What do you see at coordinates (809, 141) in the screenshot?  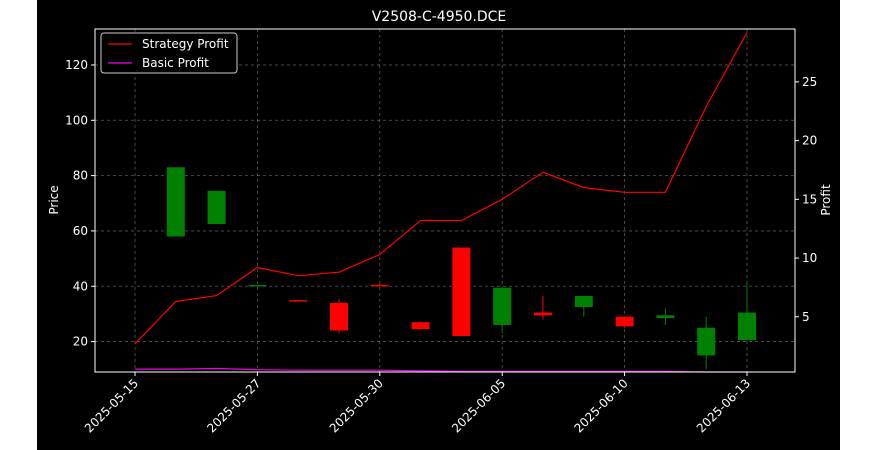 I see `y-tick-label-right: 20` at bounding box center [809, 141].